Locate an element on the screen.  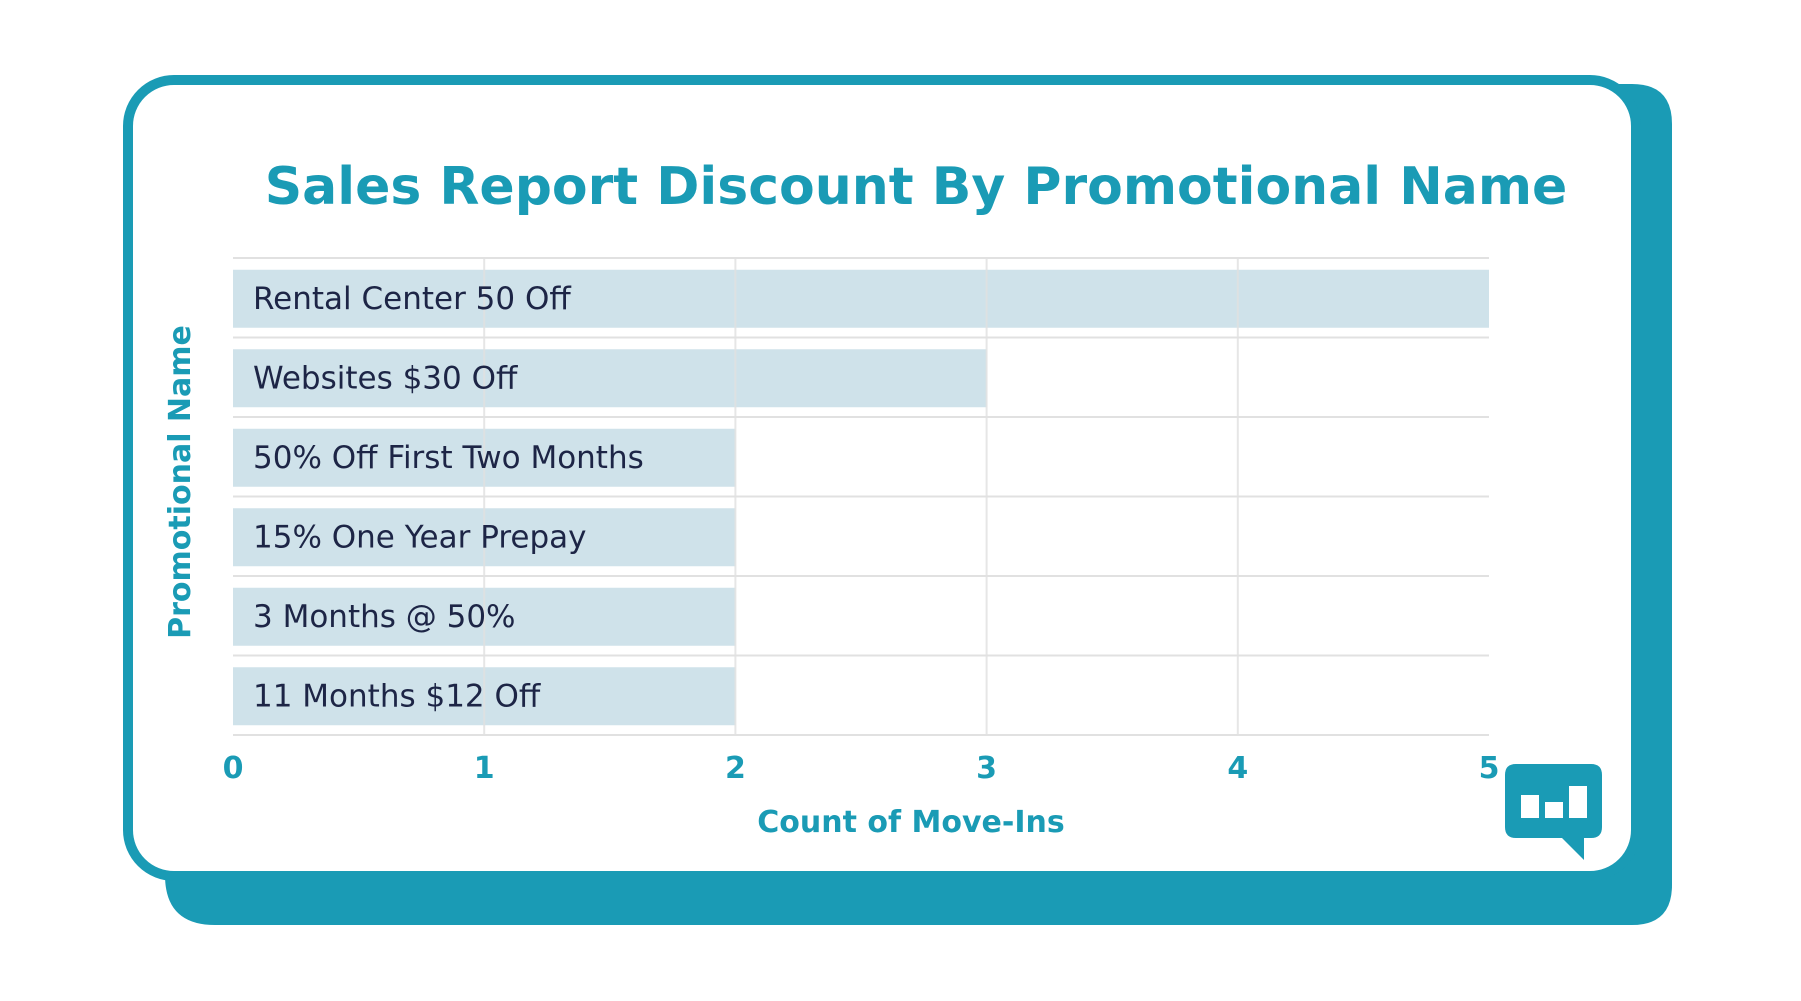
y-axis-title: Promotional Name is located at coordinates (180, 482).